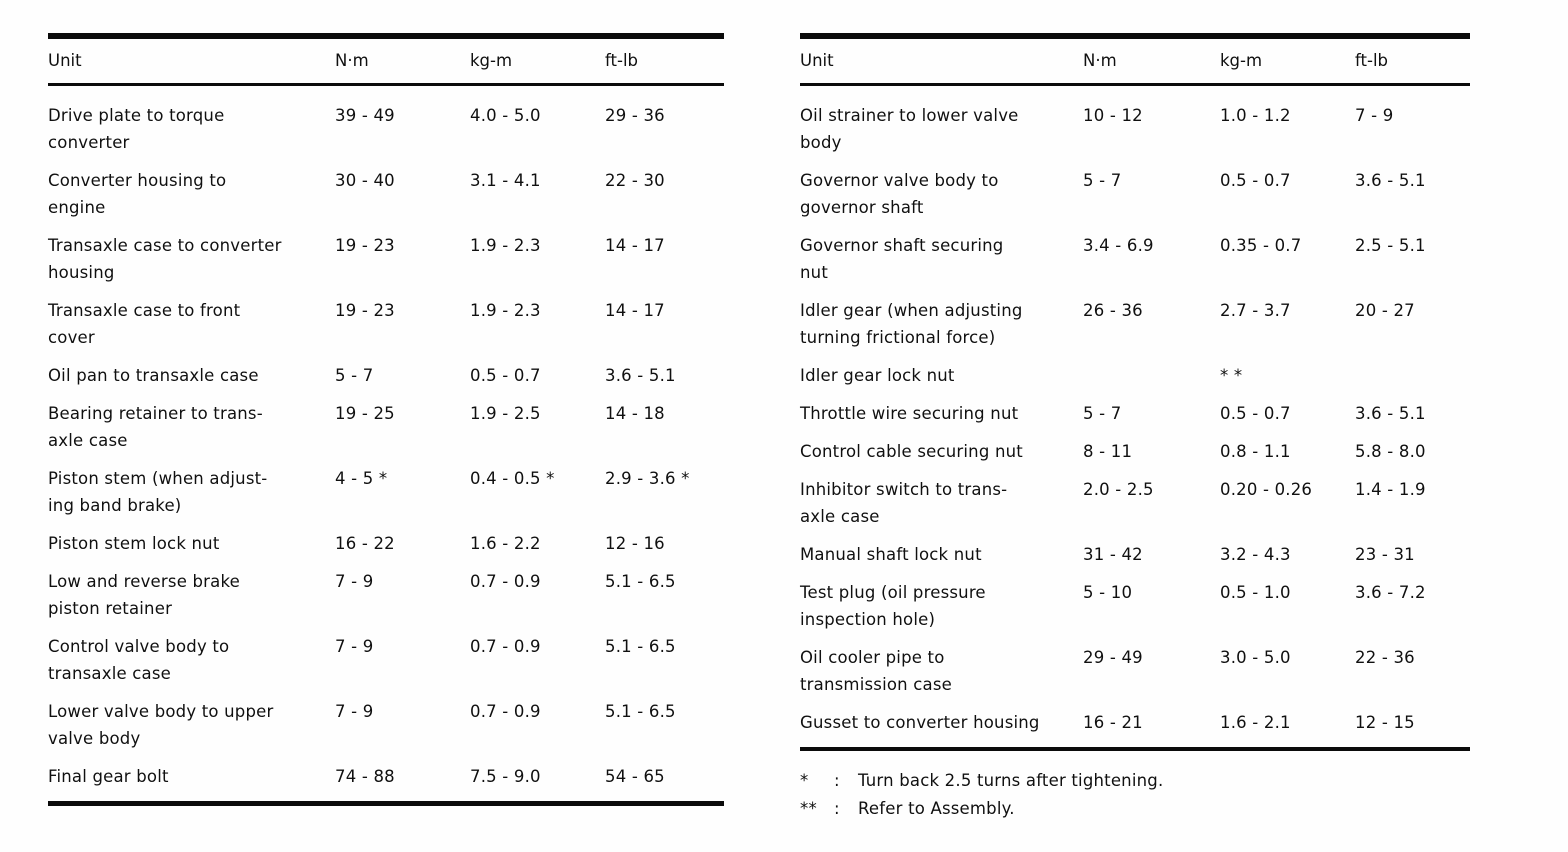 The image size is (1568, 852). What do you see at coordinates (1385, 554) in the screenshot?
I see `ftlb-cell: 23 - 31` at bounding box center [1385, 554].